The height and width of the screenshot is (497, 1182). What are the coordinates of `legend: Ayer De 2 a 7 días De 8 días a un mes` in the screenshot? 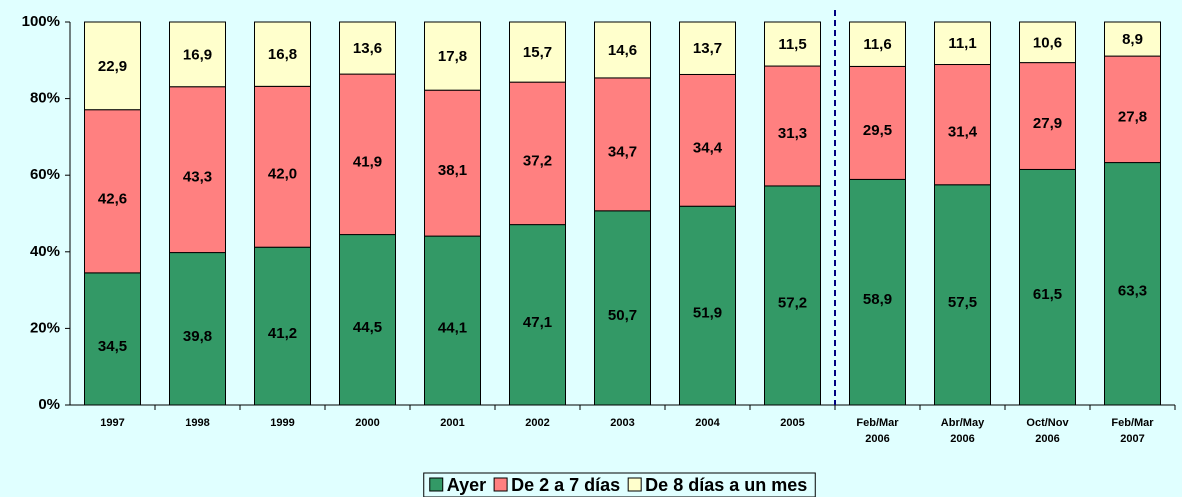 It's located at (619, 484).